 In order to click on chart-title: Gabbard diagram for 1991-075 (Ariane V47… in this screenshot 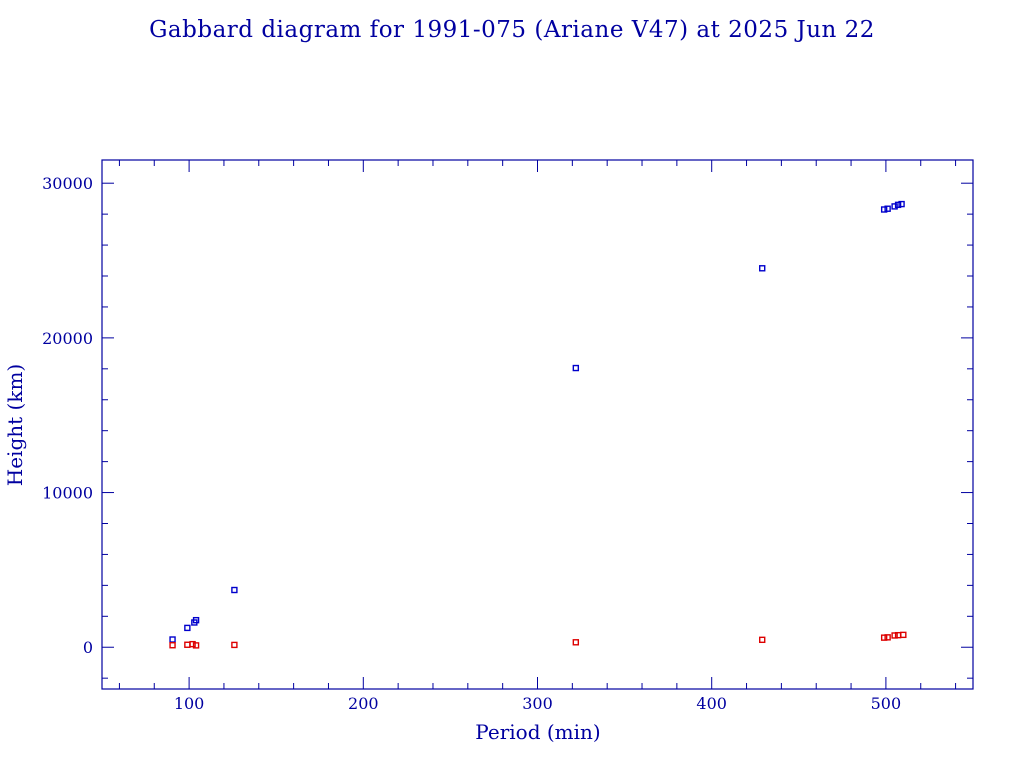, I will do `click(512, 30)`.